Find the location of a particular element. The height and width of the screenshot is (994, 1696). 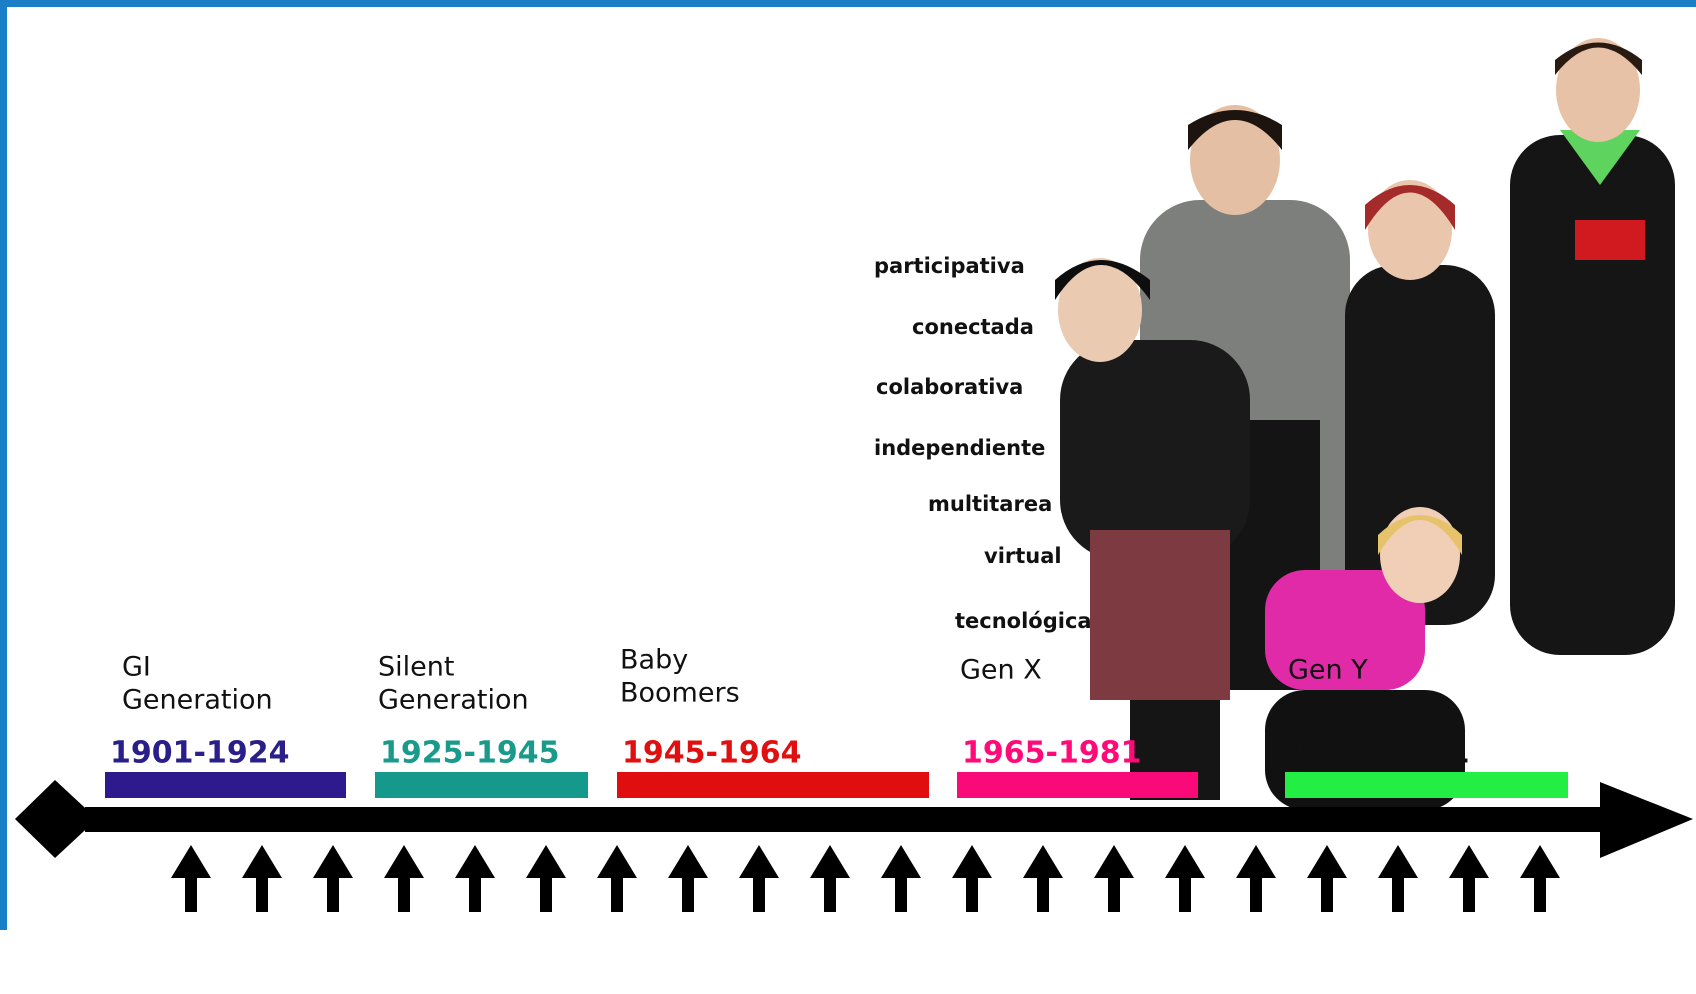

generation-years: 1901-1924 is located at coordinates (199, 753).